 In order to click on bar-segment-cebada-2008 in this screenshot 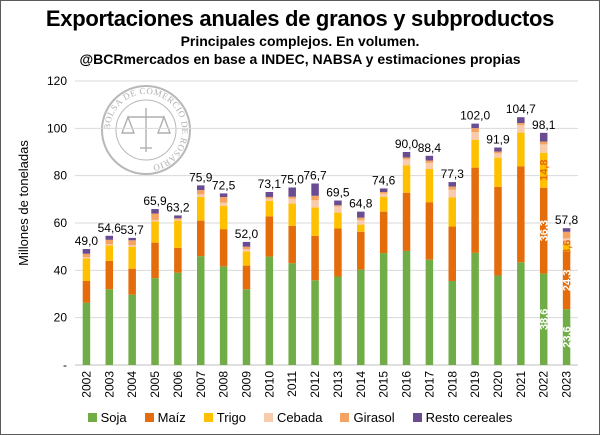, I will do `click(223, 204)`.